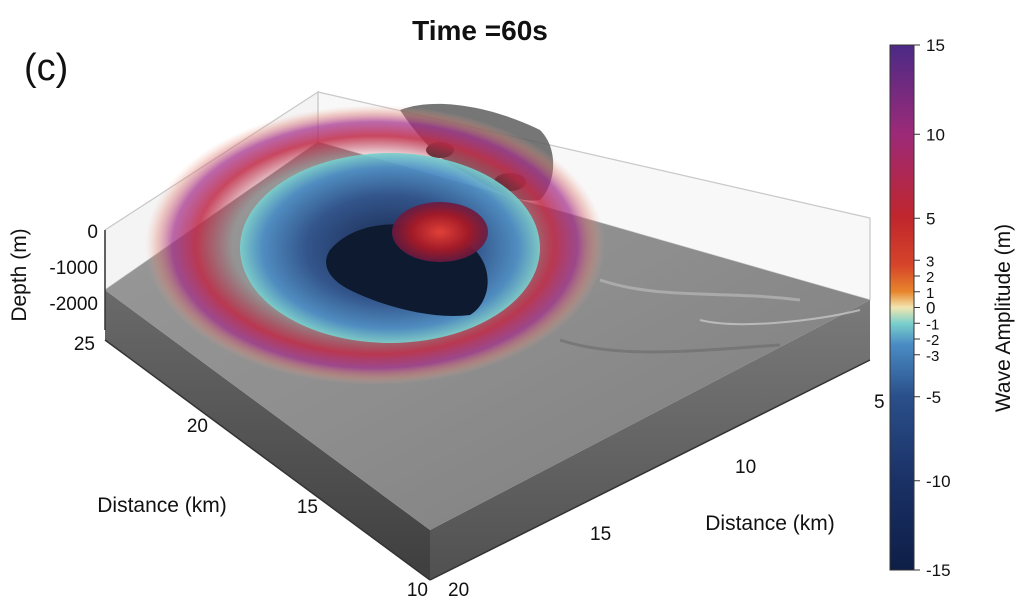  I want to click on ridge-texture, so click(700, 290).